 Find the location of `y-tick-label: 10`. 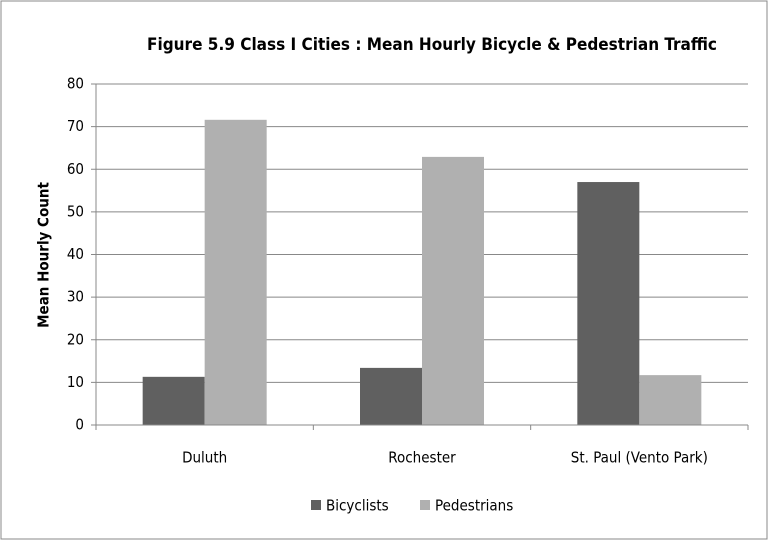

y-tick-label: 10 is located at coordinates (75, 382).